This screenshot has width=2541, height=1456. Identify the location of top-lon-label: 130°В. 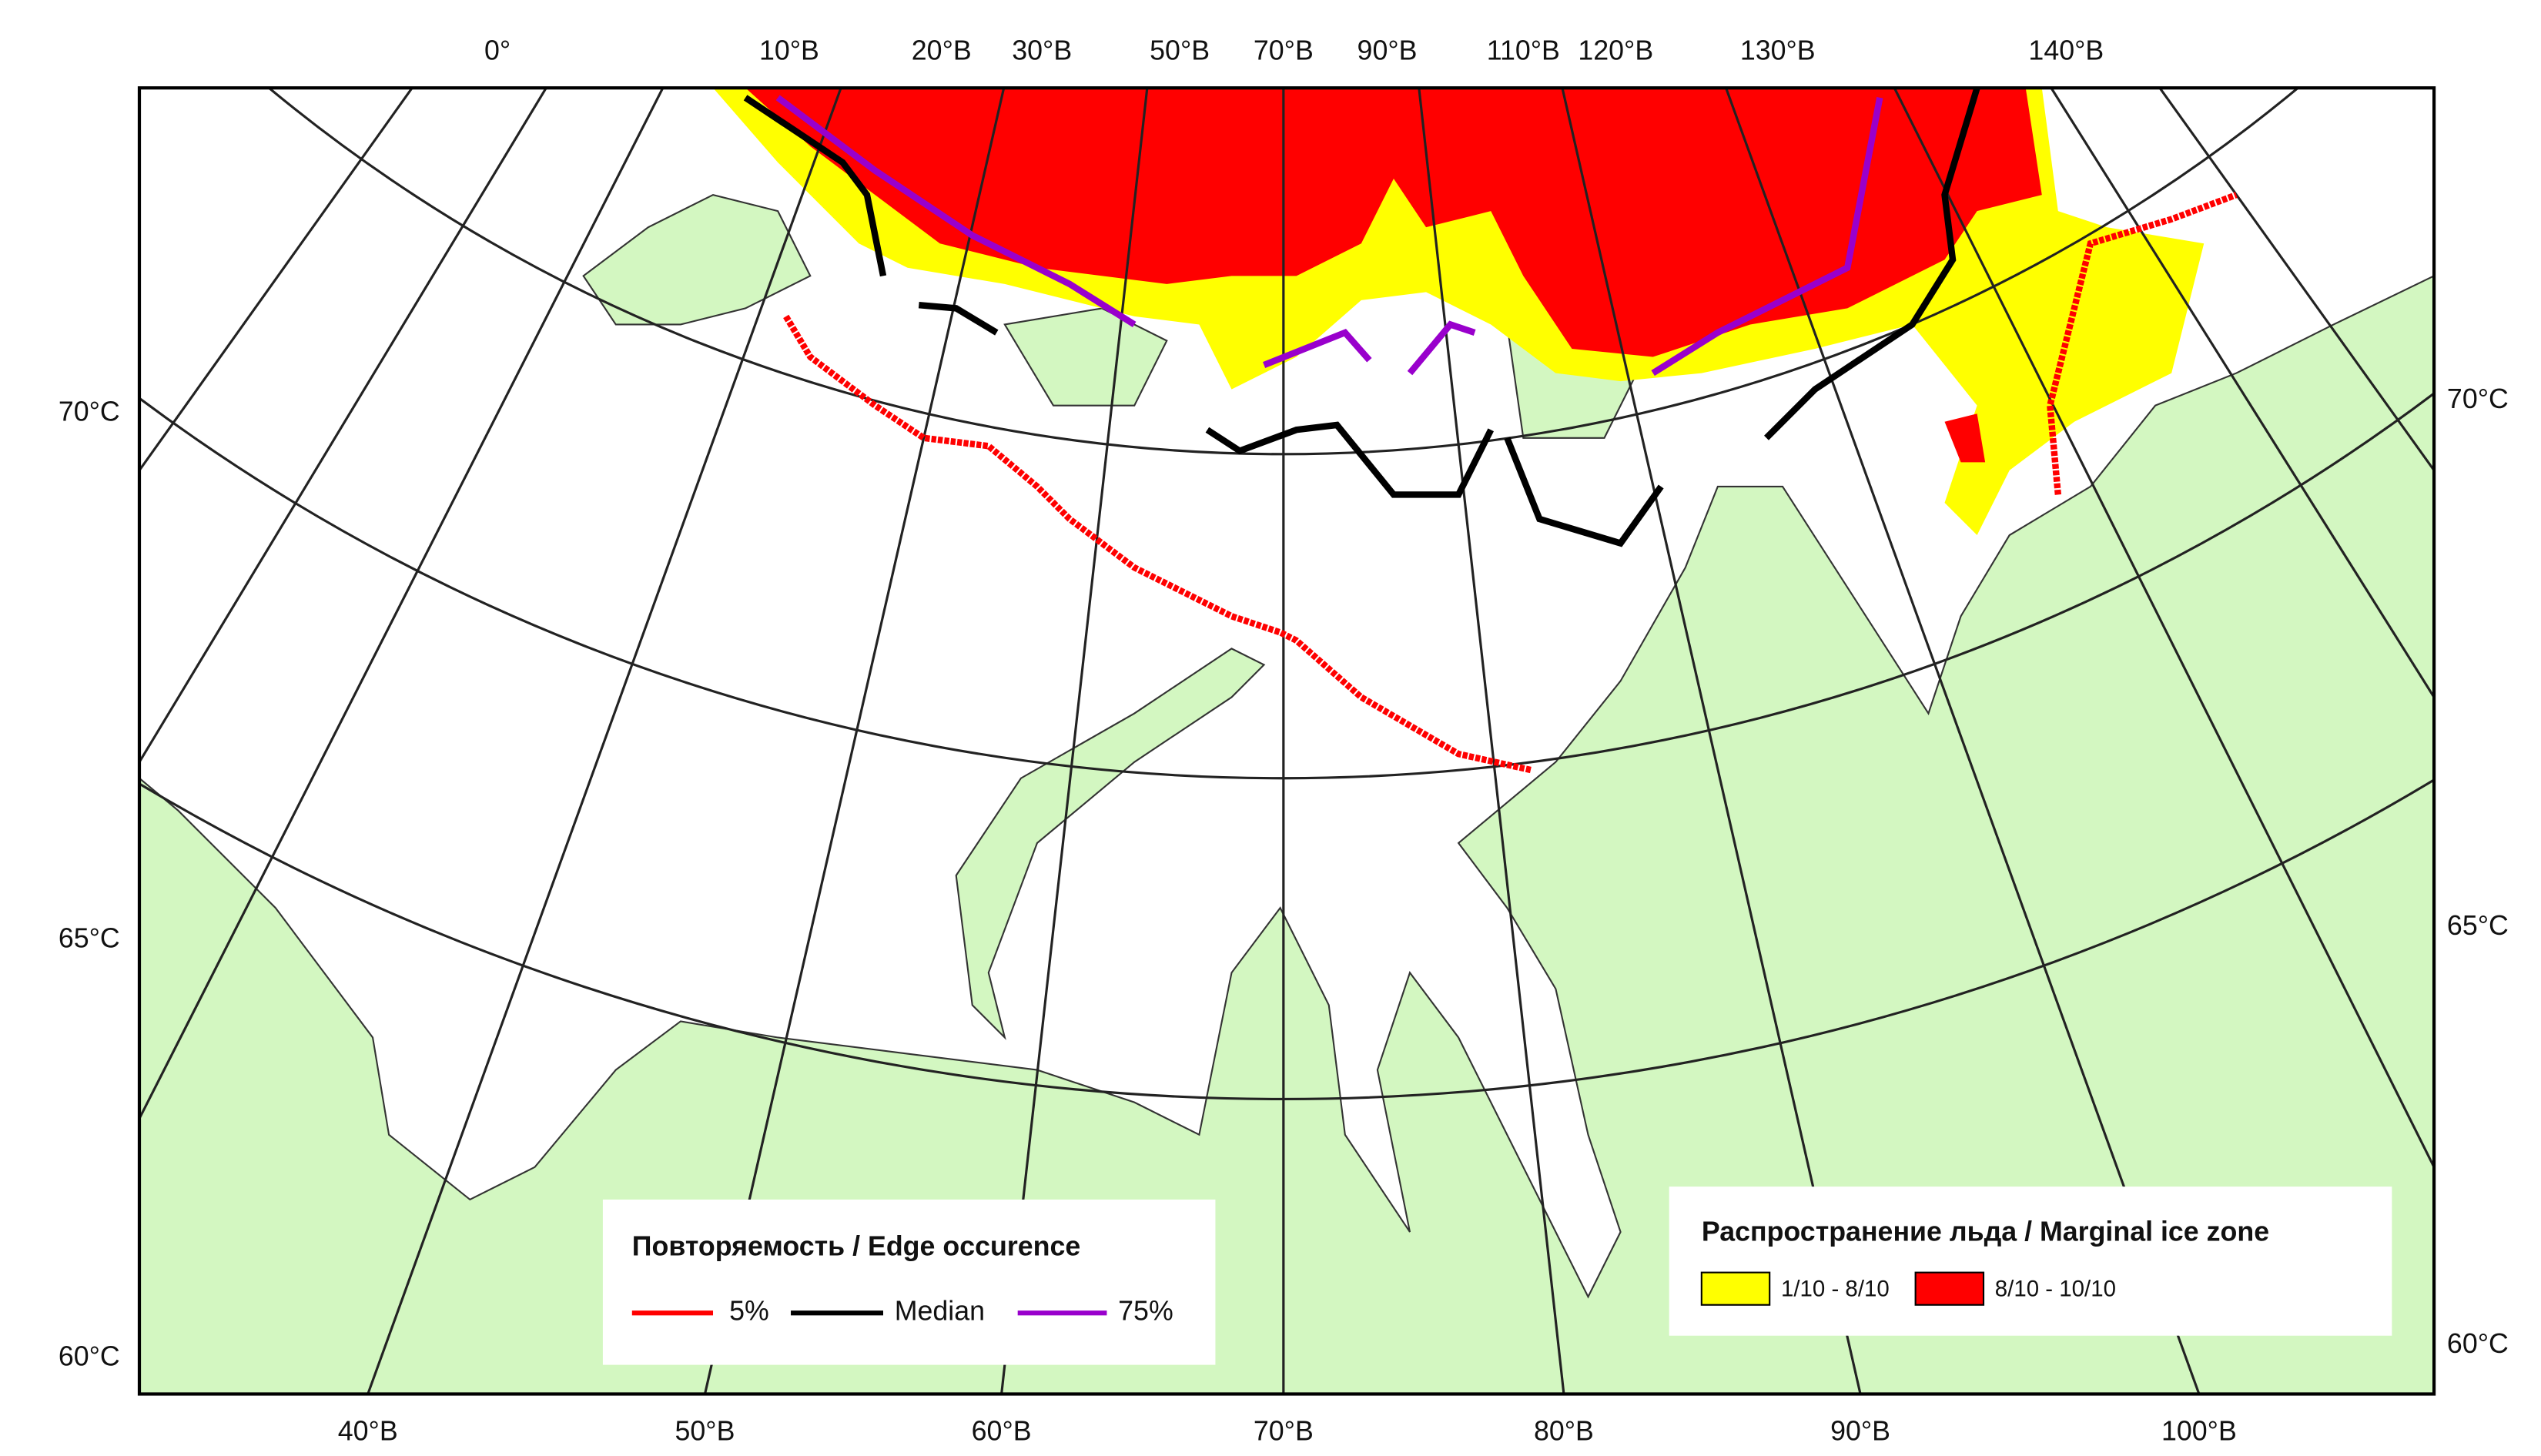
(1778, 50).